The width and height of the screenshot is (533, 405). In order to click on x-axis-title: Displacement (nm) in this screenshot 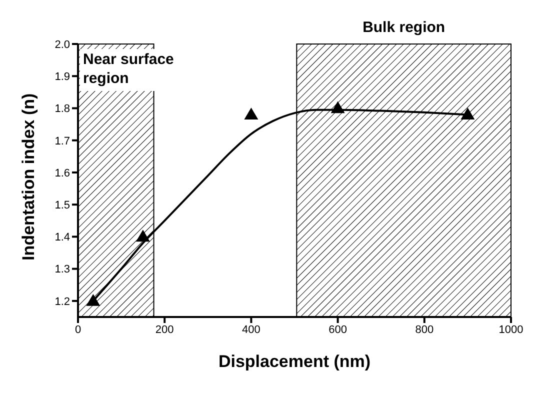, I will do `click(294, 361)`.